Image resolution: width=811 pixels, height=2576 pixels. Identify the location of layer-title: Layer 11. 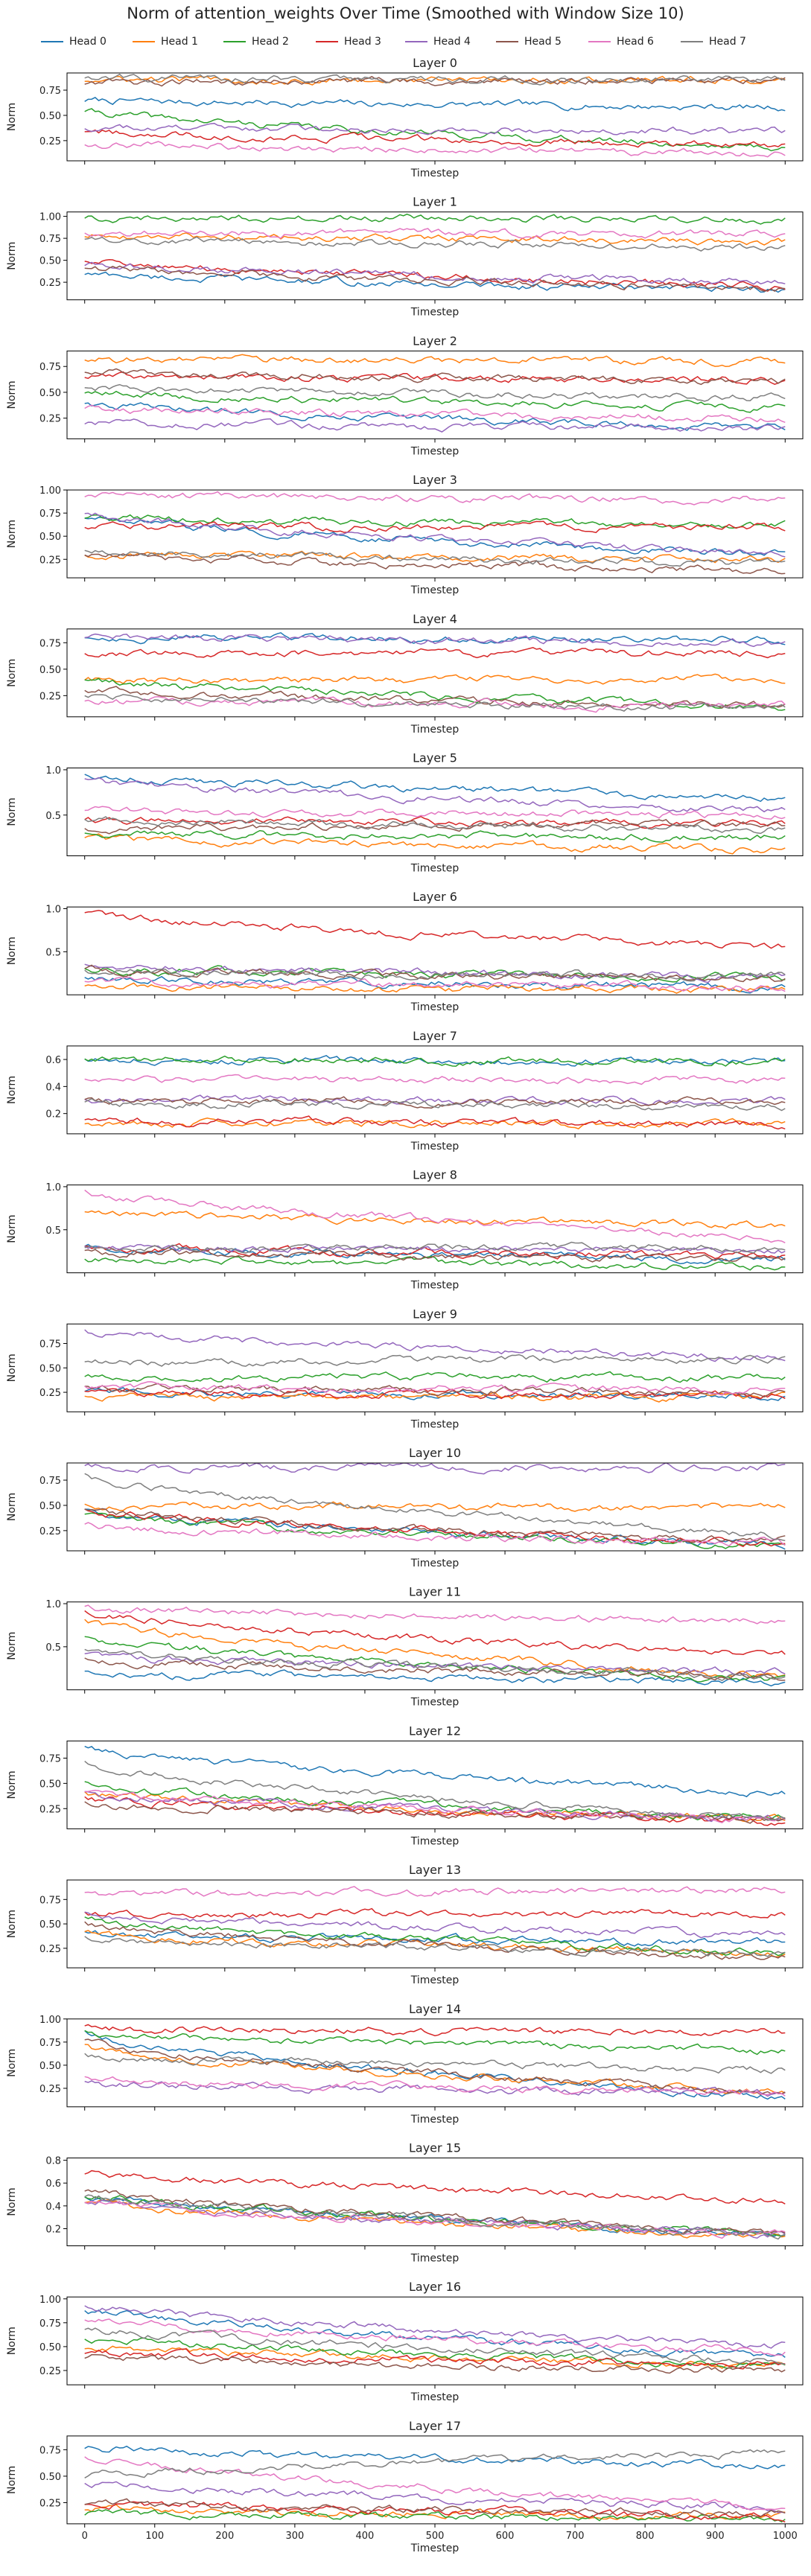
(435, 1592).